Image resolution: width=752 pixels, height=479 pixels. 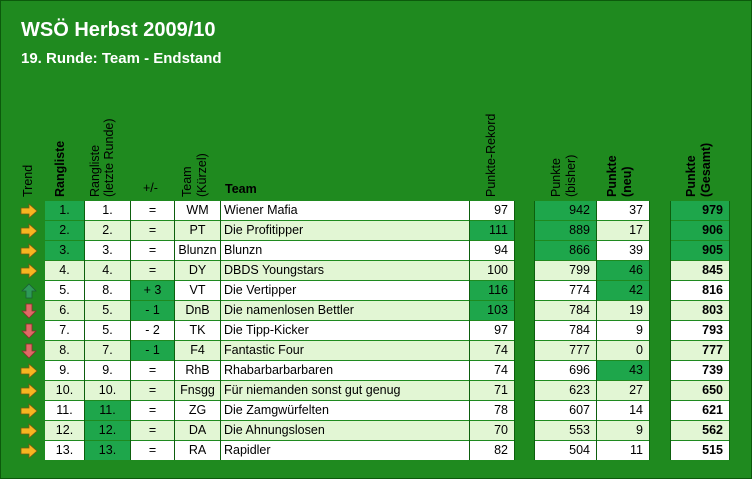 What do you see at coordinates (197, 390) in the screenshot?
I see `cell-abbr: Fnsgg` at bounding box center [197, 390].